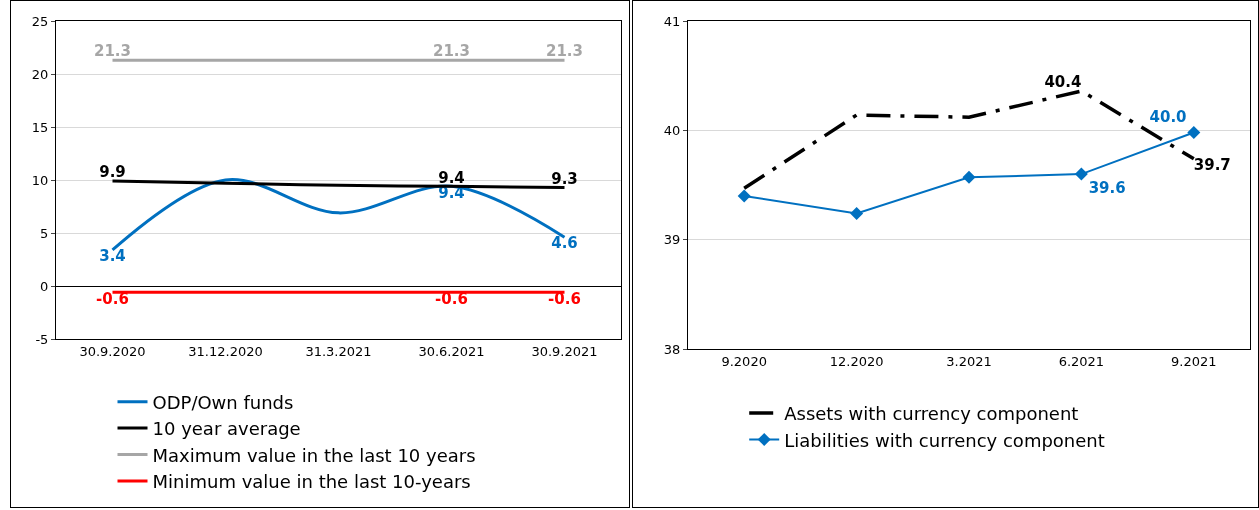 Image resolution: width=1259 pixels, height=510 pixels. Describe the element at coordinates (1081, 361) in the screenshot. I see `x-tick-label: 6.2021` at that location.